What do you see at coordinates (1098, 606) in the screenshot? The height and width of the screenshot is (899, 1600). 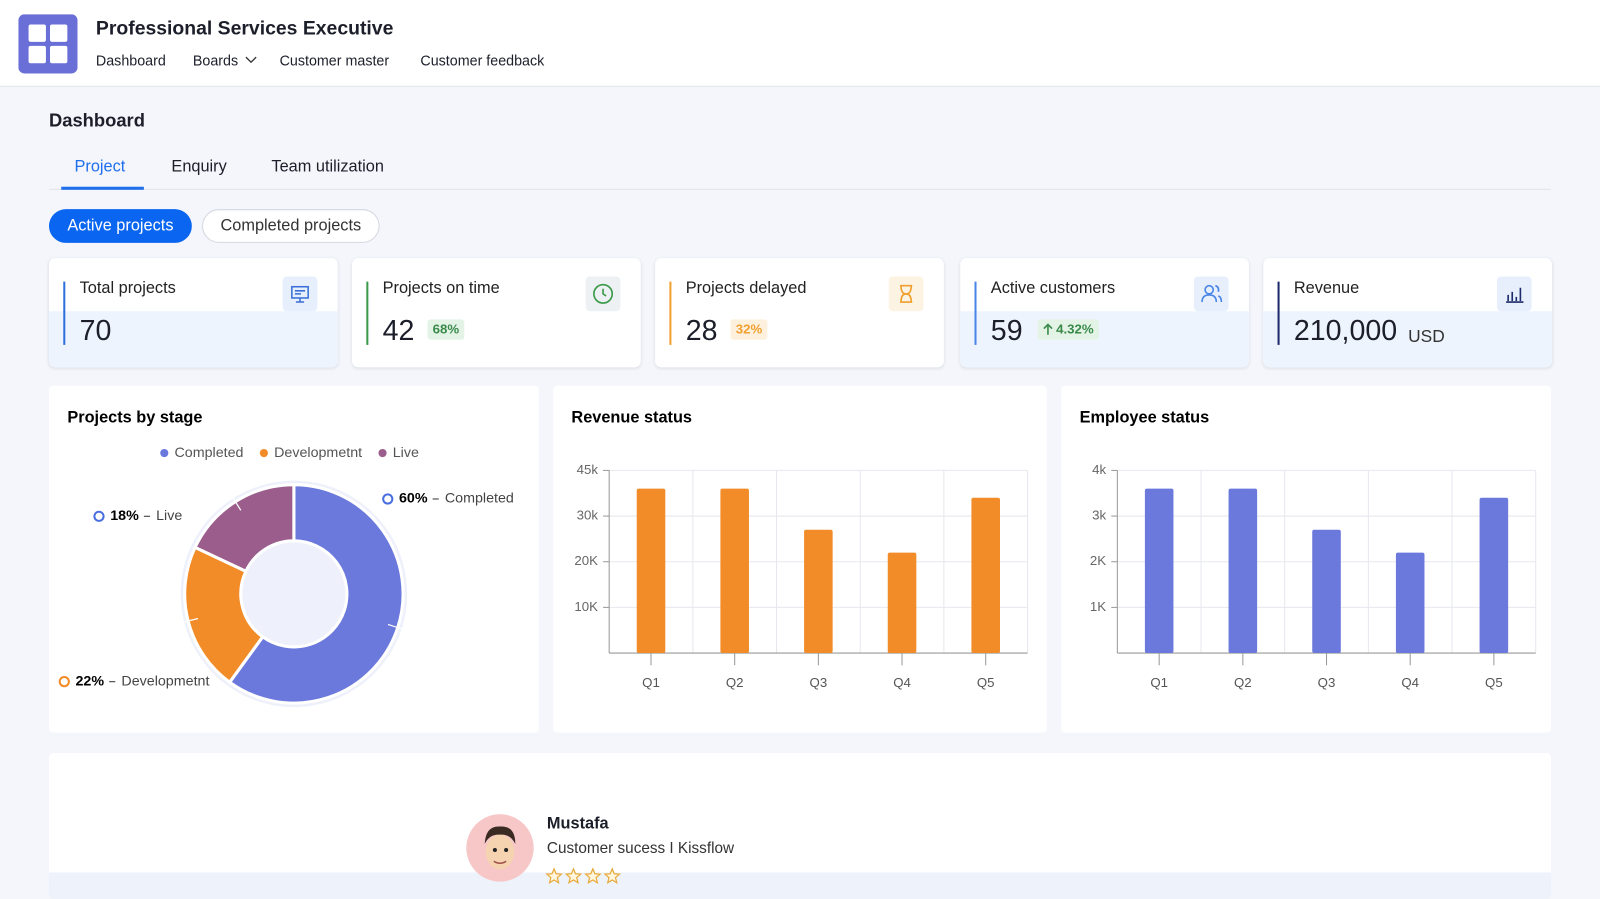 I see `y-tick-label: 1K` at bounding box center [1098, 606].